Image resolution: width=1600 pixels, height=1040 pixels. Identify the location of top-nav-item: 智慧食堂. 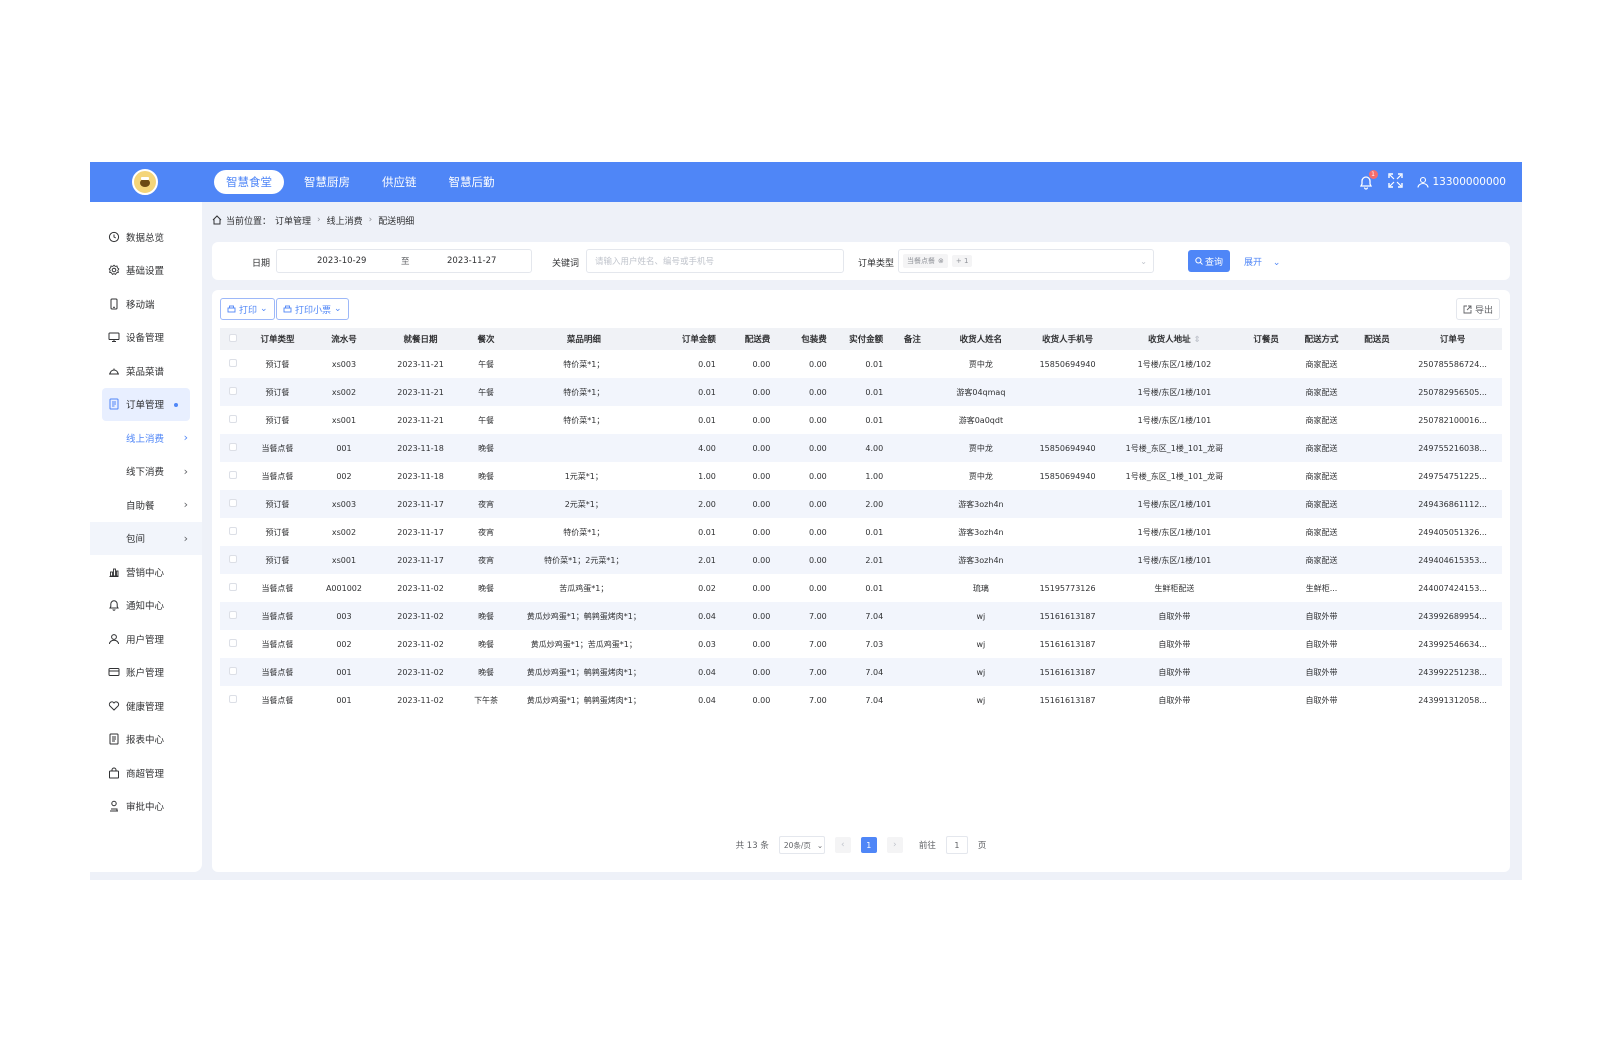
(249, 182).